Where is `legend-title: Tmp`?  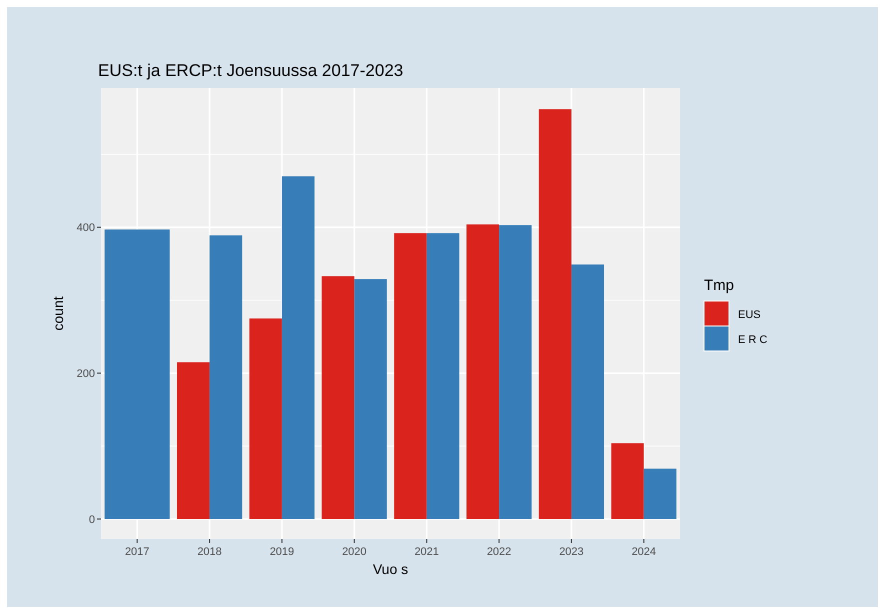
legend-title: Tmp is located at coordinates (719, 285).